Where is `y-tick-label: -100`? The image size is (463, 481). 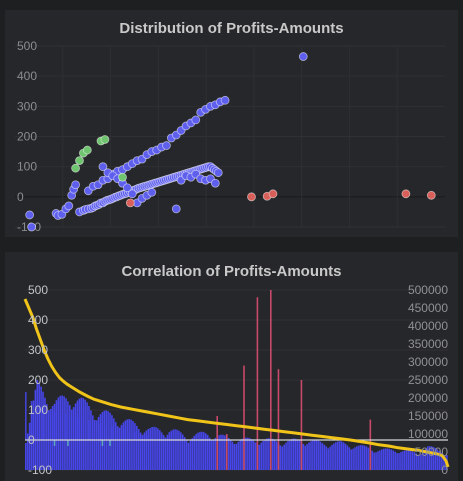 y-tick-label: -100 is located at coordinates (40, 470).